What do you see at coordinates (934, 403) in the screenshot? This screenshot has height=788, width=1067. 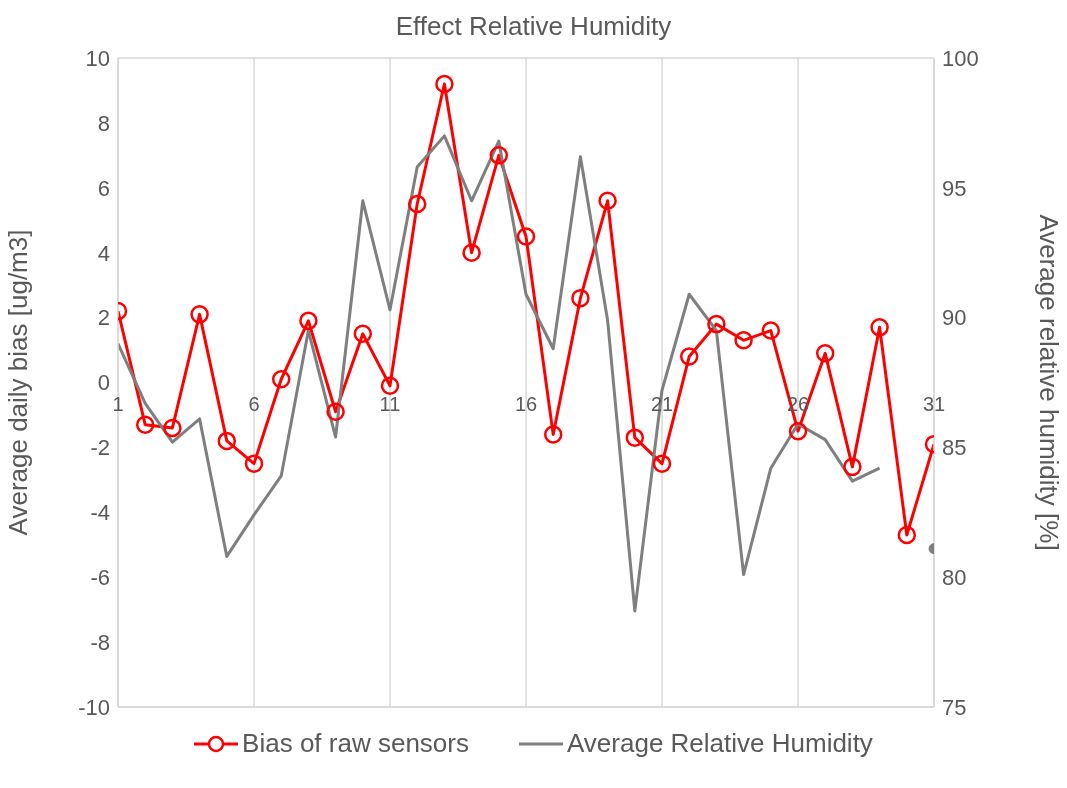 I see `x-tick-label: 31` at bounding box center [934, 403].